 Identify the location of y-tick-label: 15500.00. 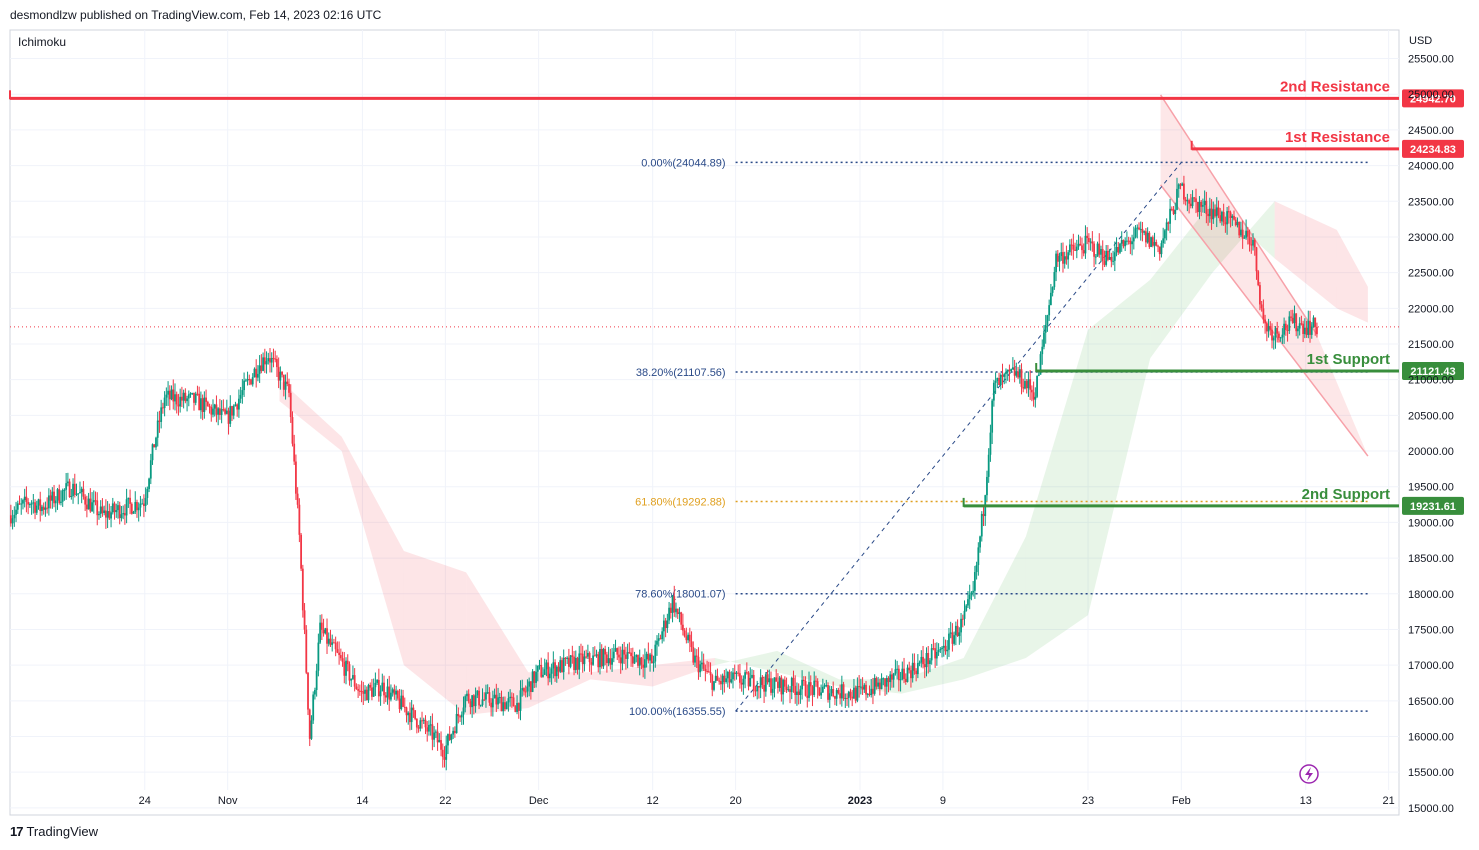
(1431, 773).